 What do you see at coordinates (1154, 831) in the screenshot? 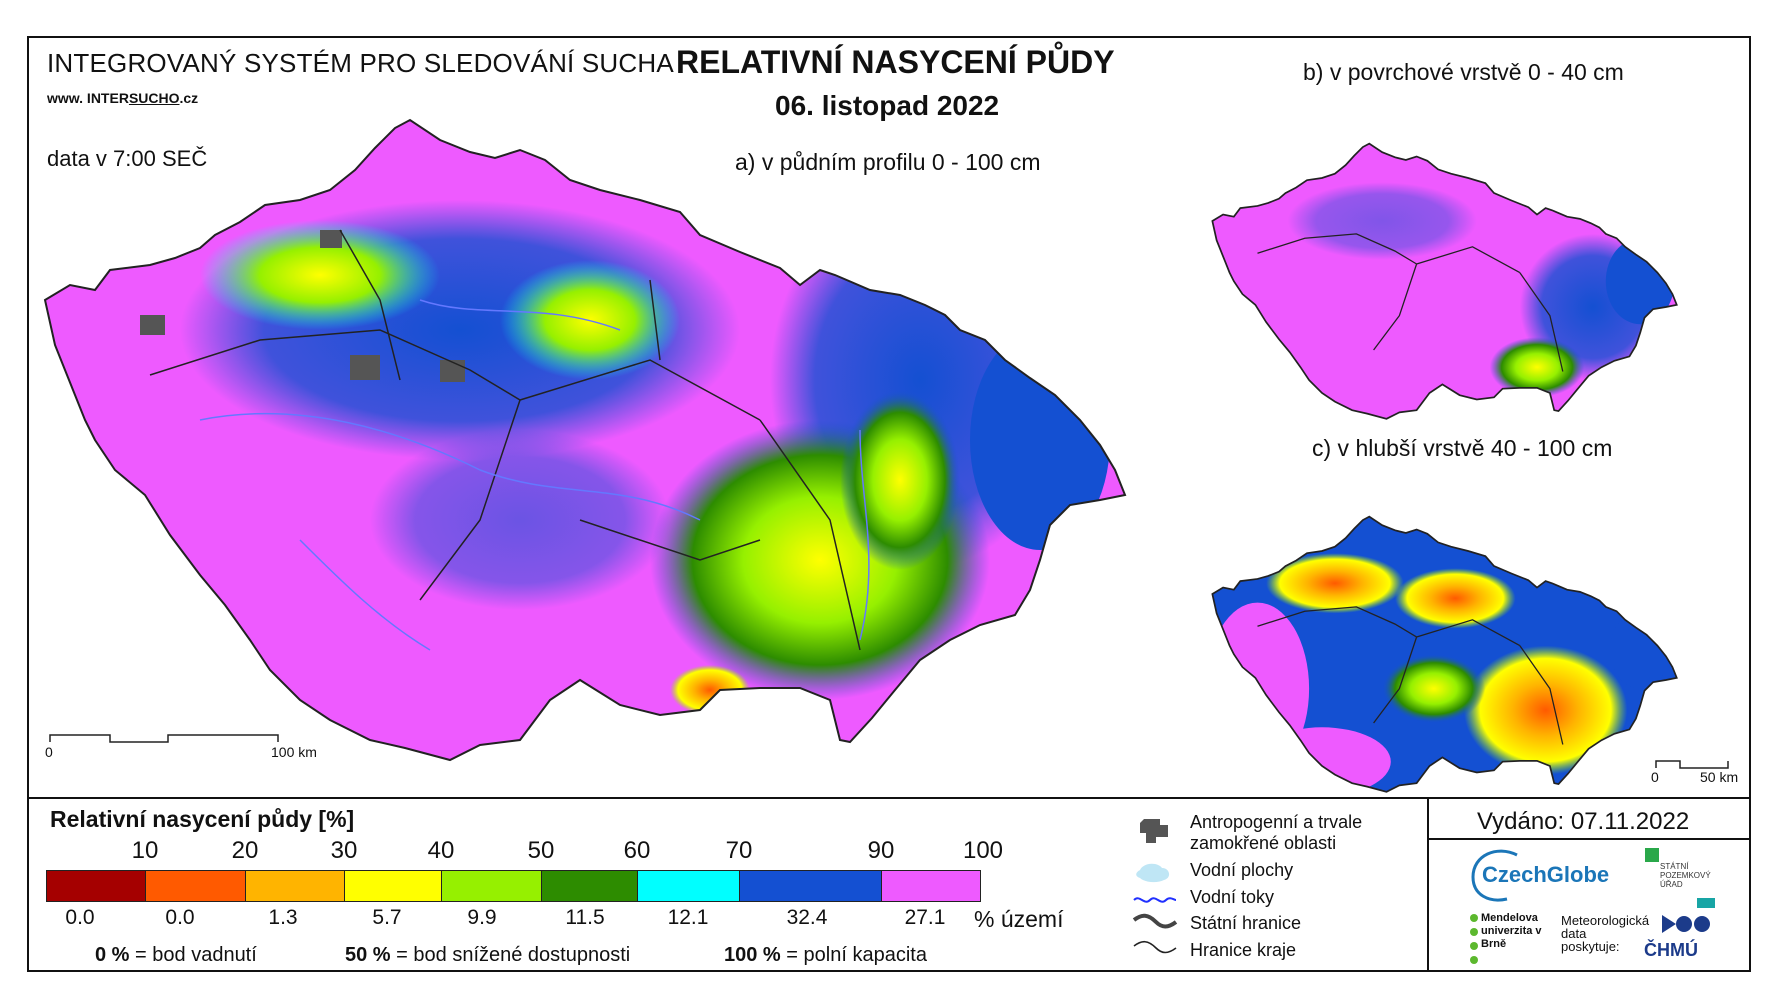
I see `anthropogenic-area-icon` at bounding box center [1154, 831].